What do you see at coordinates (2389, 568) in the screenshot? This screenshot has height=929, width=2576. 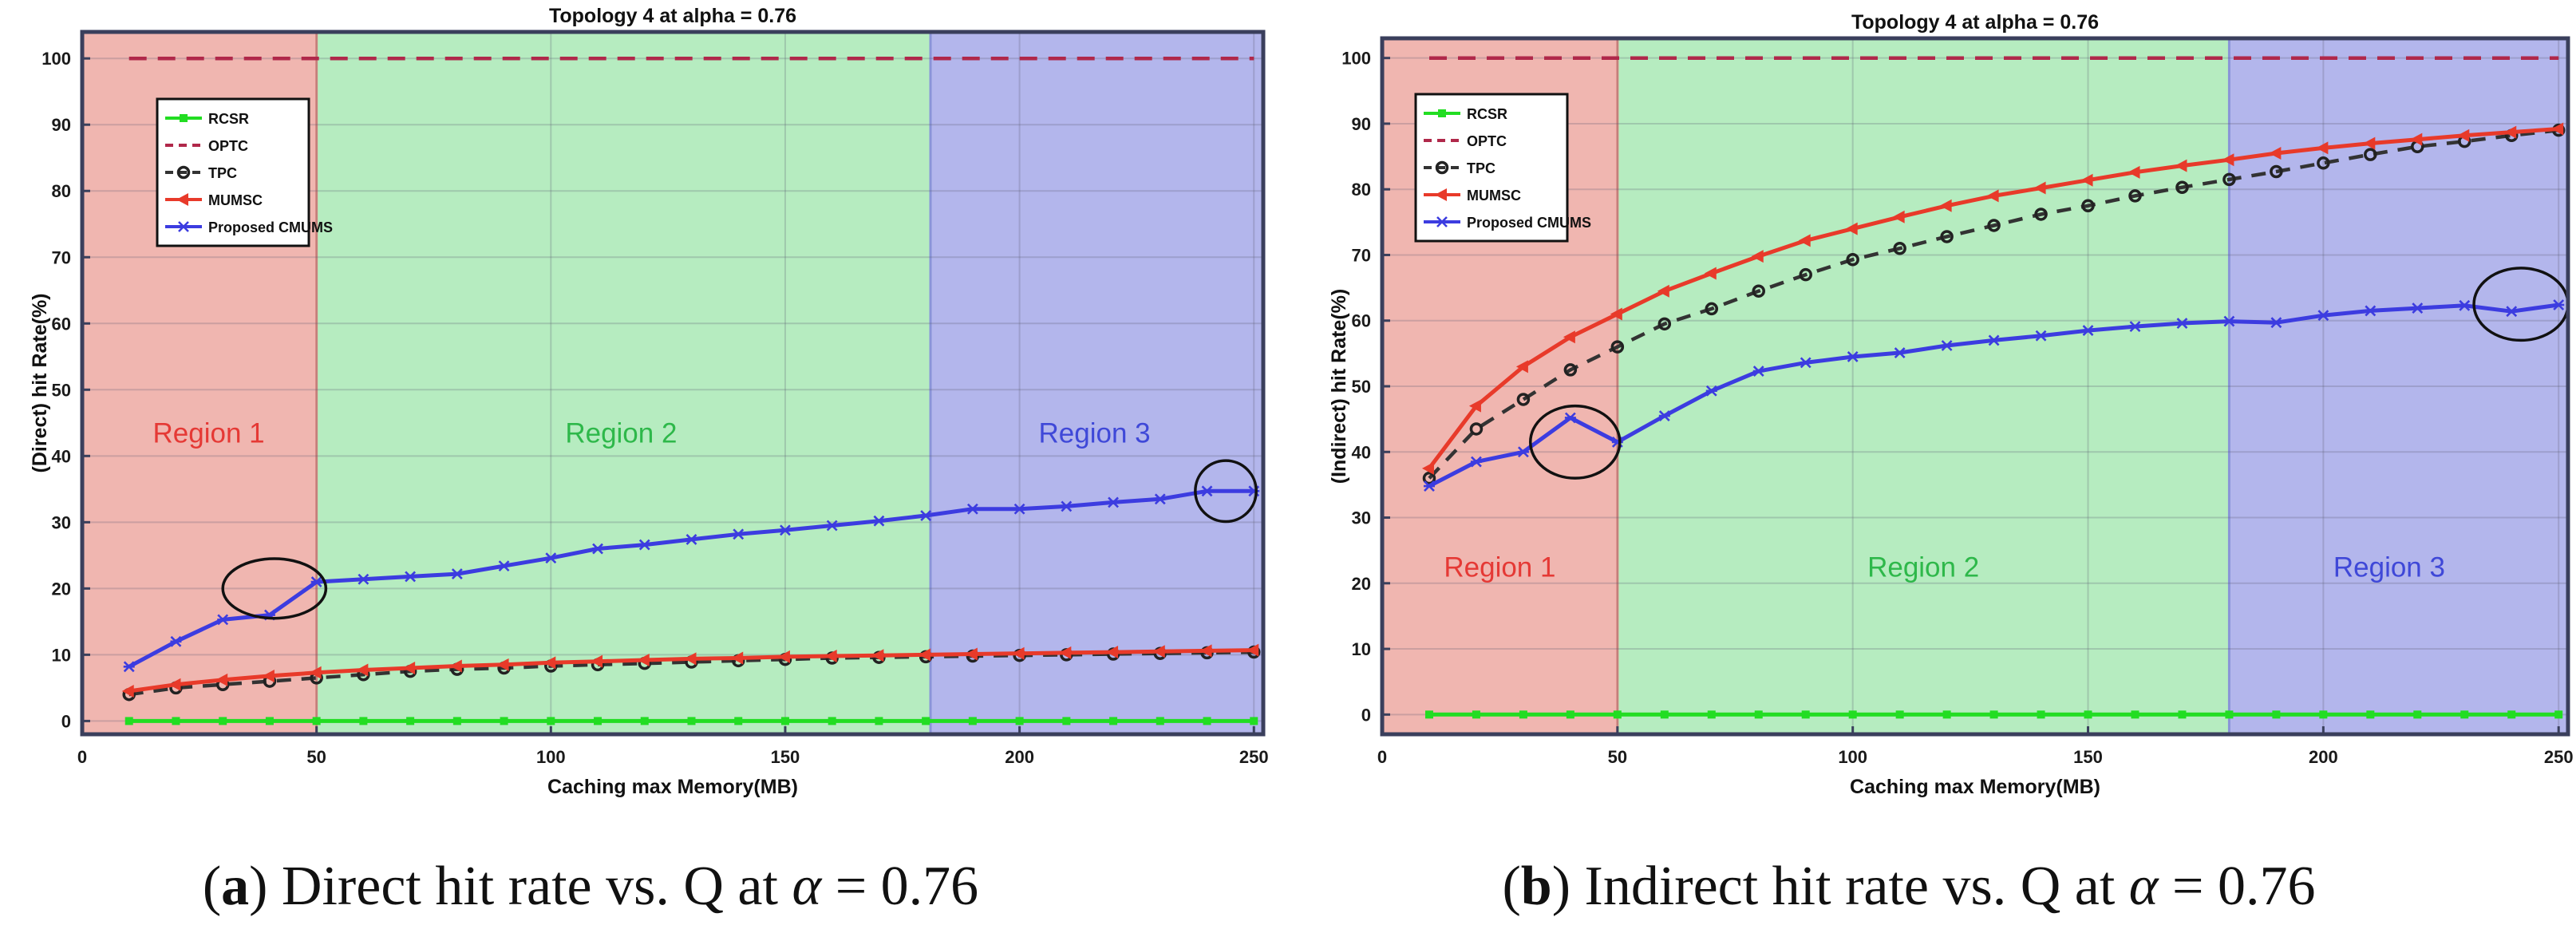 I see `chart-b-region-label-3: Region 3` at bounding box center [2389, 568].